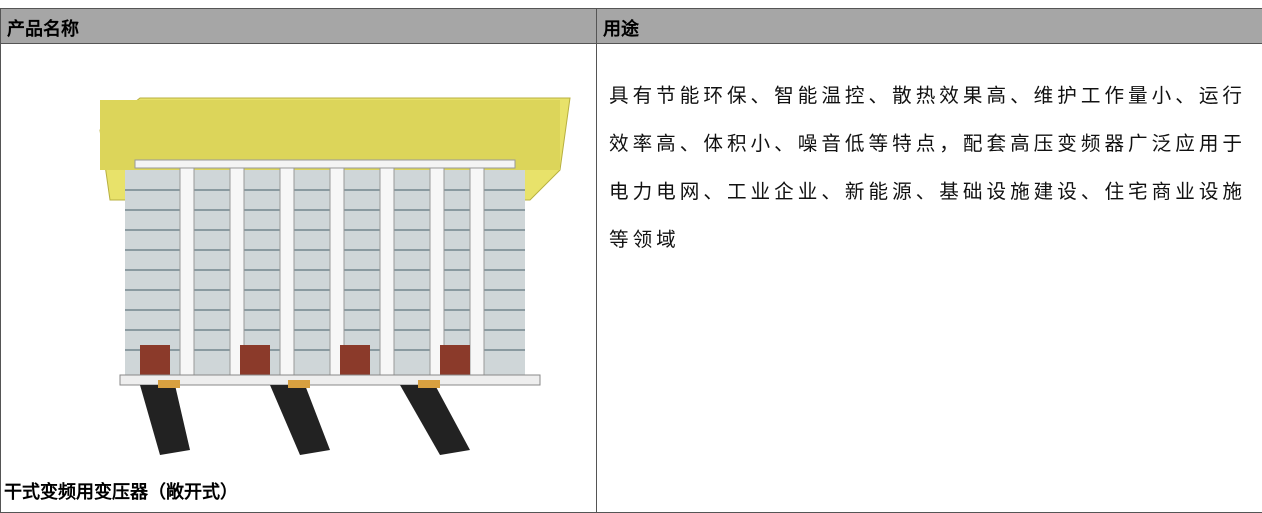 This screenshot has height=513, width=1262. I want to click on header-text: 产品名称, so click(43, 29).